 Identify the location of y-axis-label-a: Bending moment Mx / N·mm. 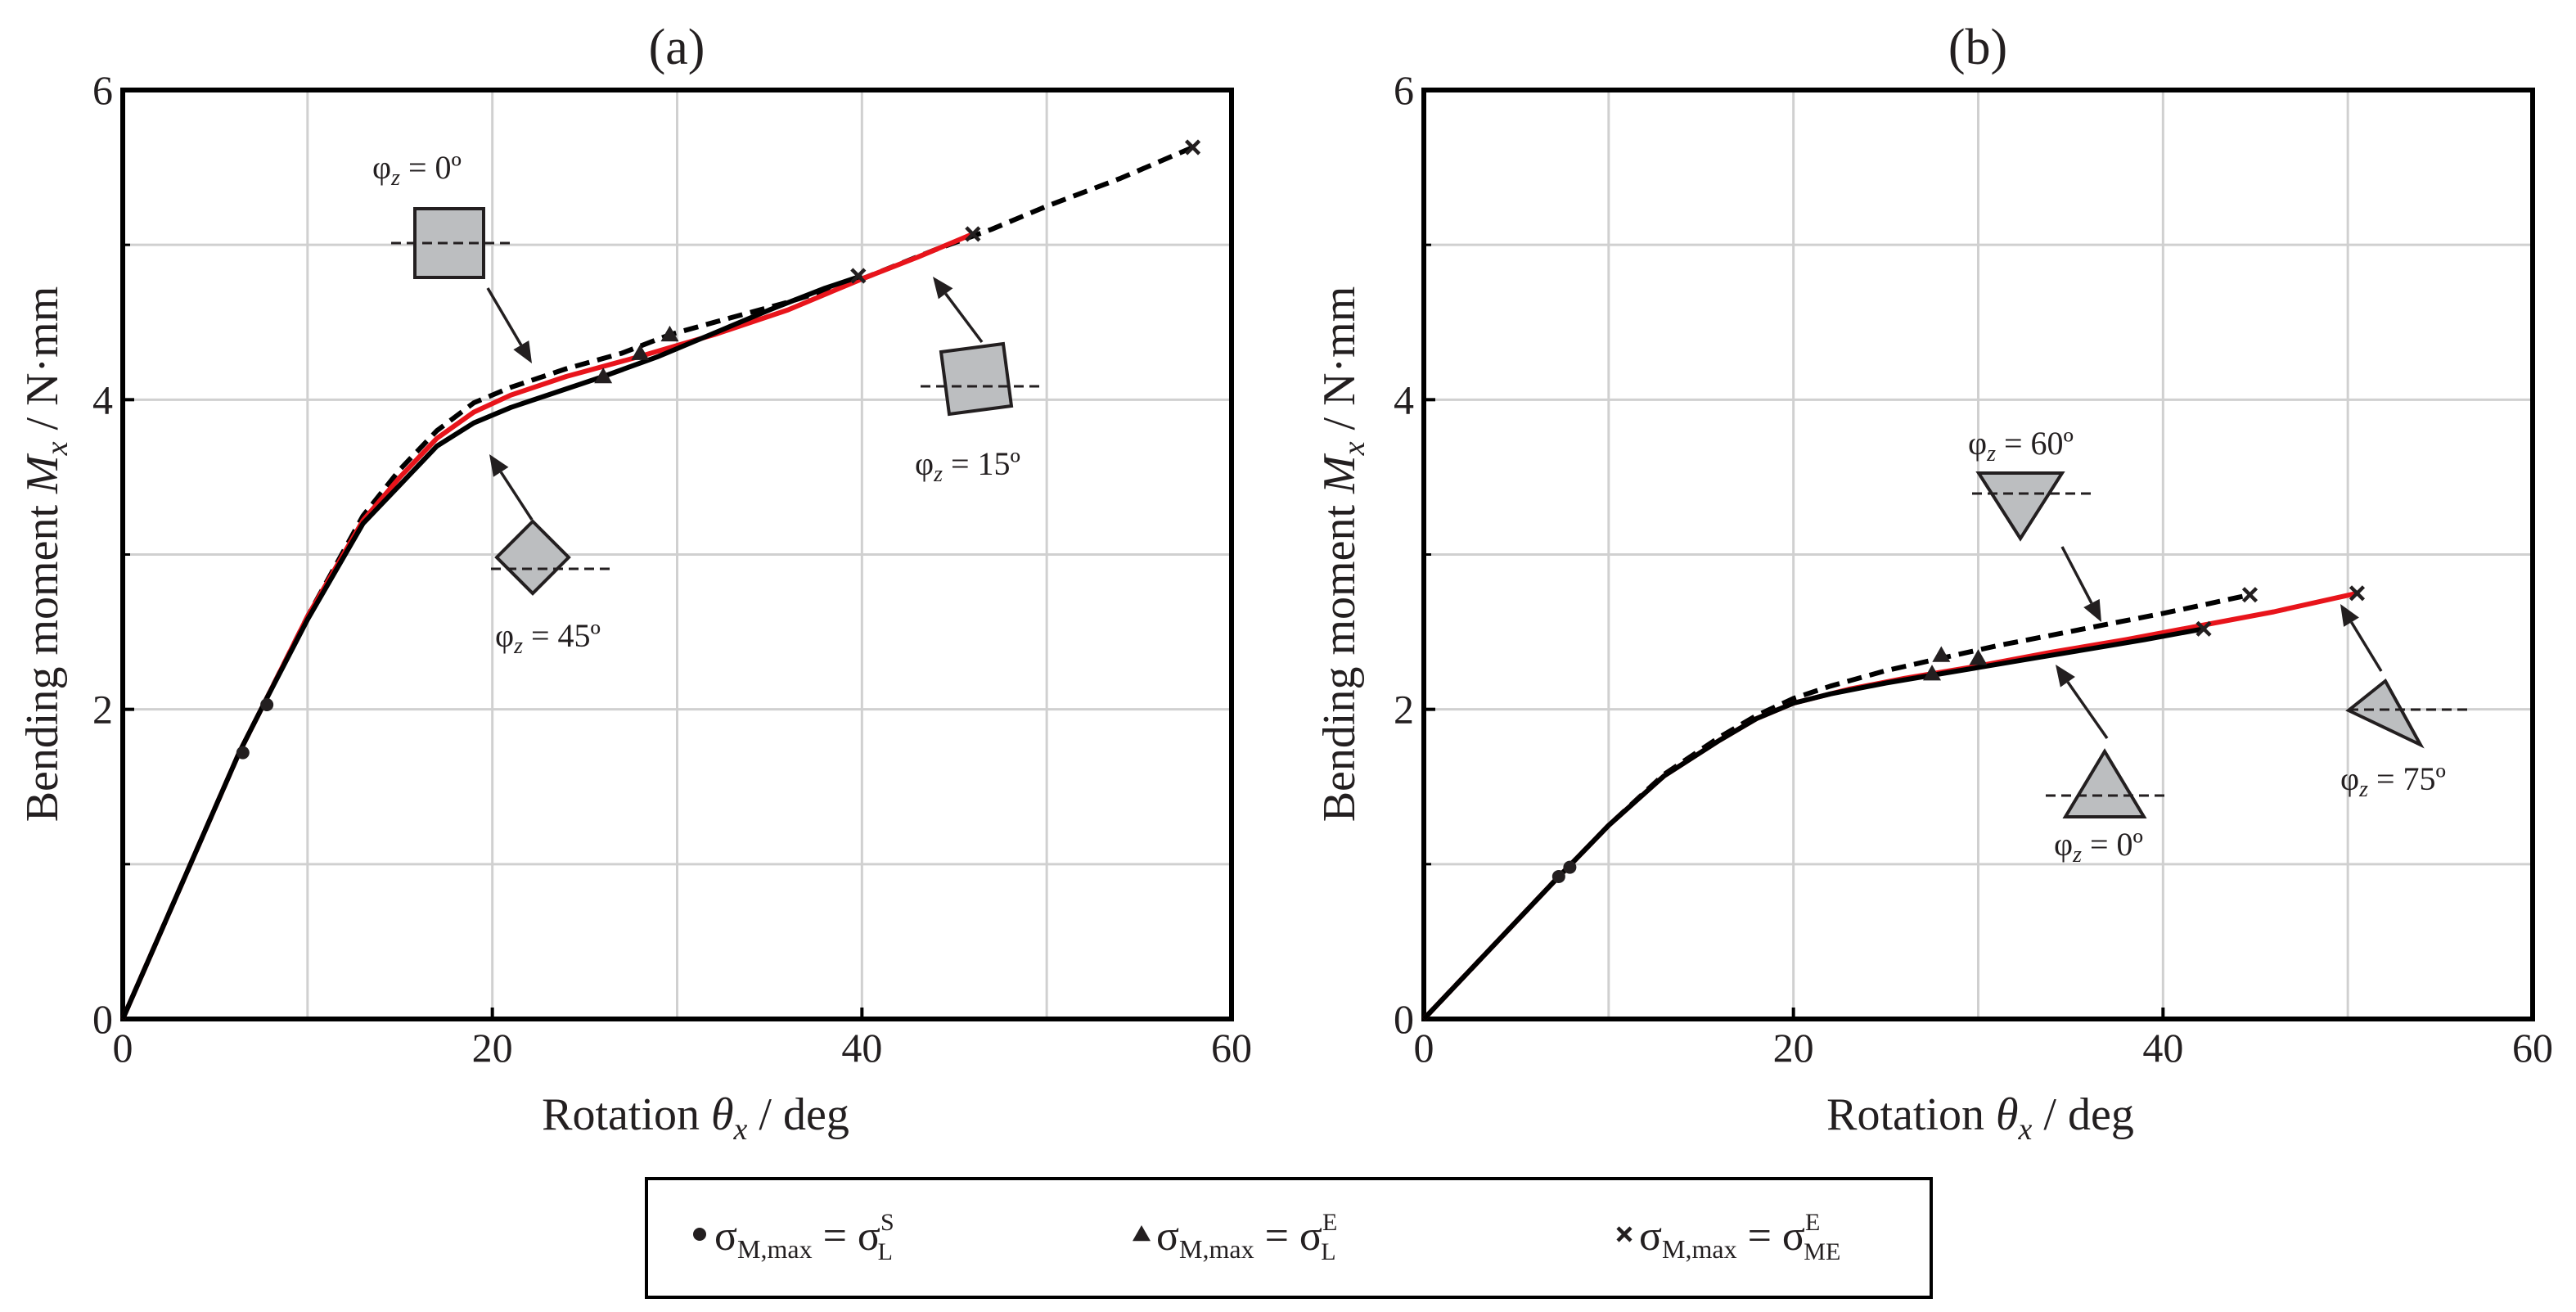
(45, 554).